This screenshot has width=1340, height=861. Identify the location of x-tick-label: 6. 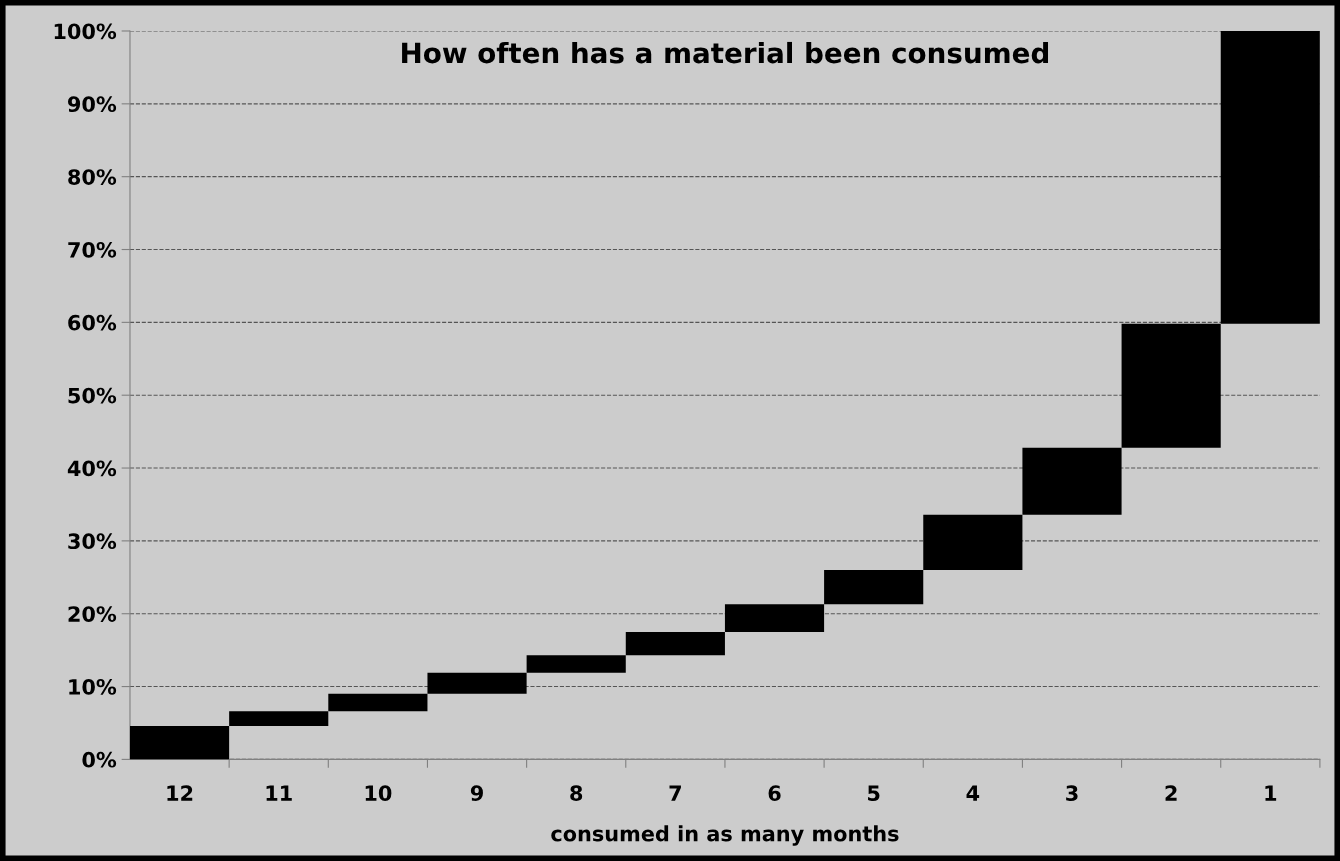
(774, 793).